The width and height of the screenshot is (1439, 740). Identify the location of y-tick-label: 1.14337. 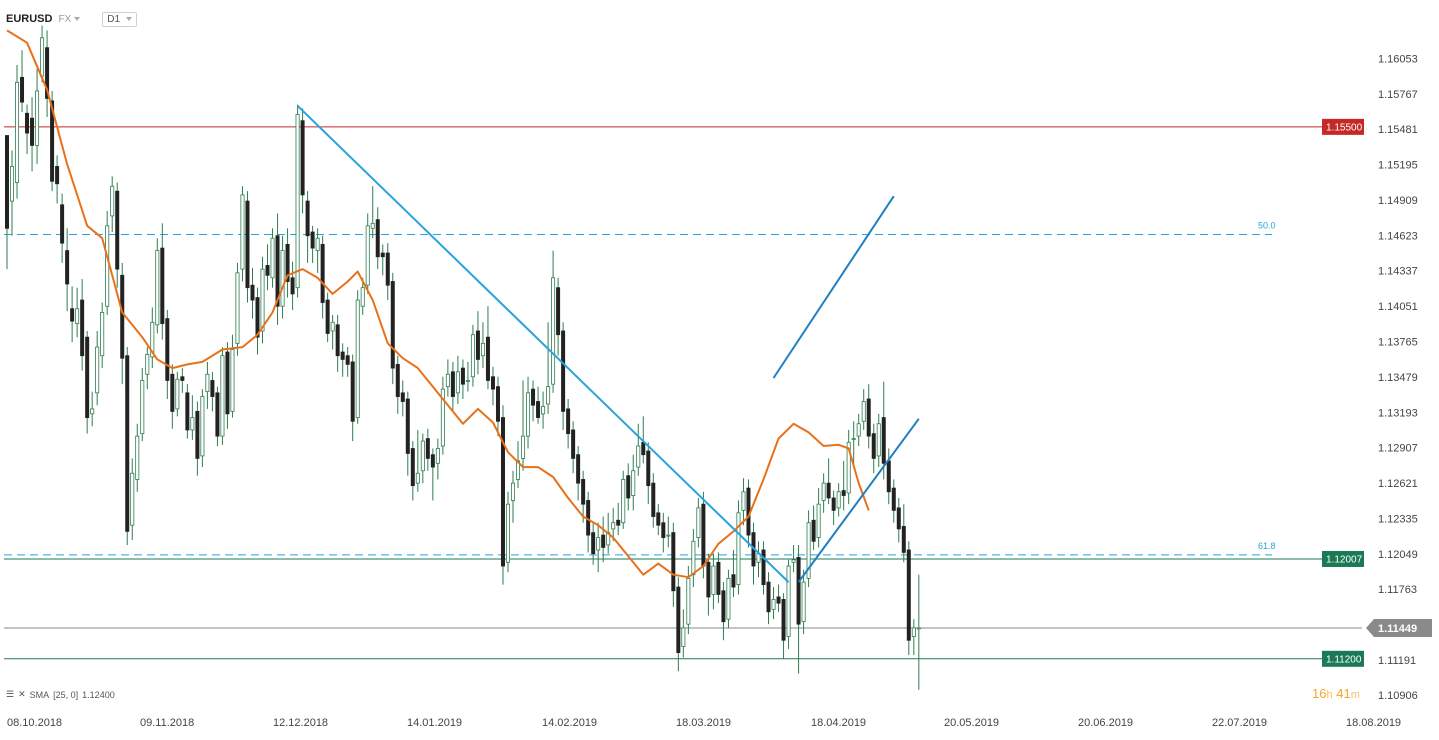
(1398, 272).